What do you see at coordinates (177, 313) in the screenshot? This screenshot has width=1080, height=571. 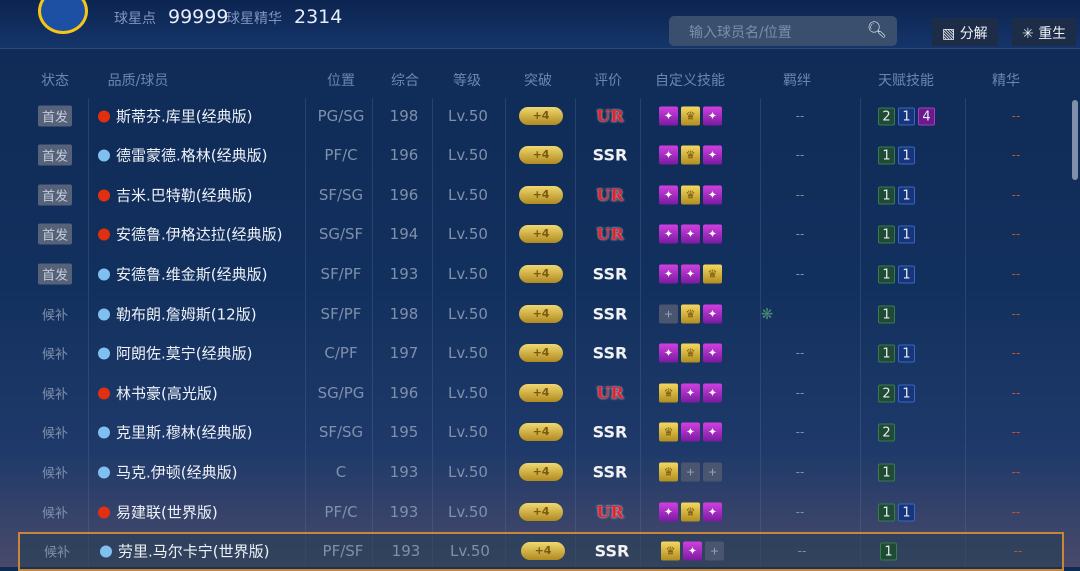 I see `player-name: 勒布朗.詹姆斯(12版)` at bounding box center [177, 313].